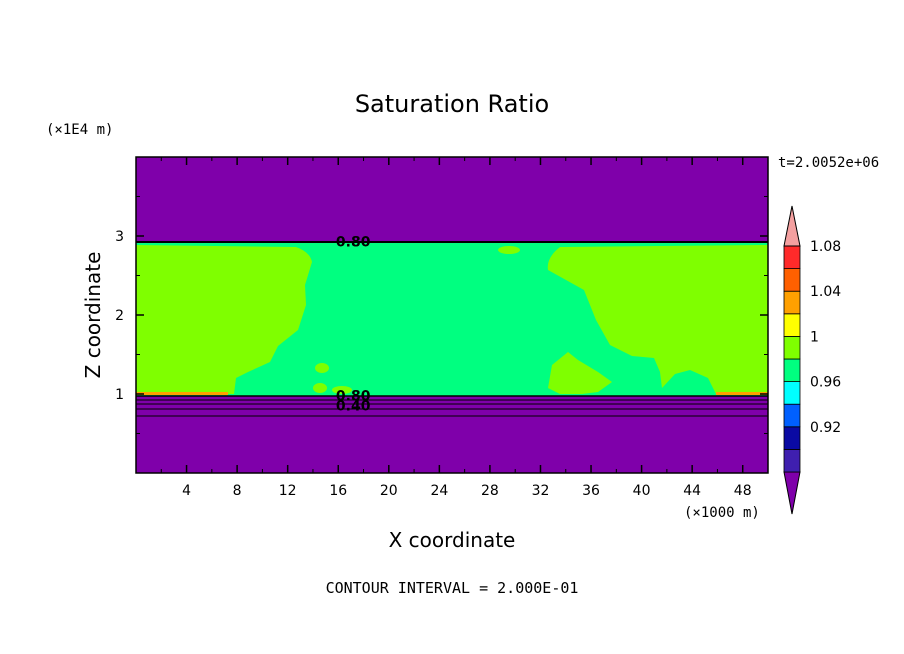 This screenshot has height=654, width=904. What do you see at coordinates (792, 226) in the screenshot?
I see `colorbar-max-triangle` at bounding box center [792, 226].